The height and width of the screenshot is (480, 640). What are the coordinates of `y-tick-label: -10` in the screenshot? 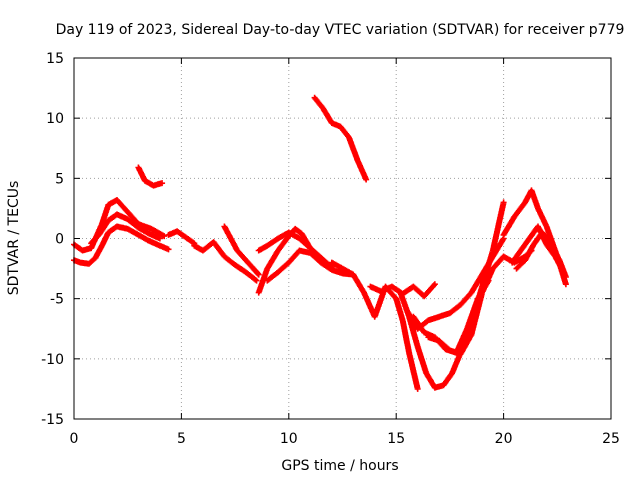 It's located at (52, 360).